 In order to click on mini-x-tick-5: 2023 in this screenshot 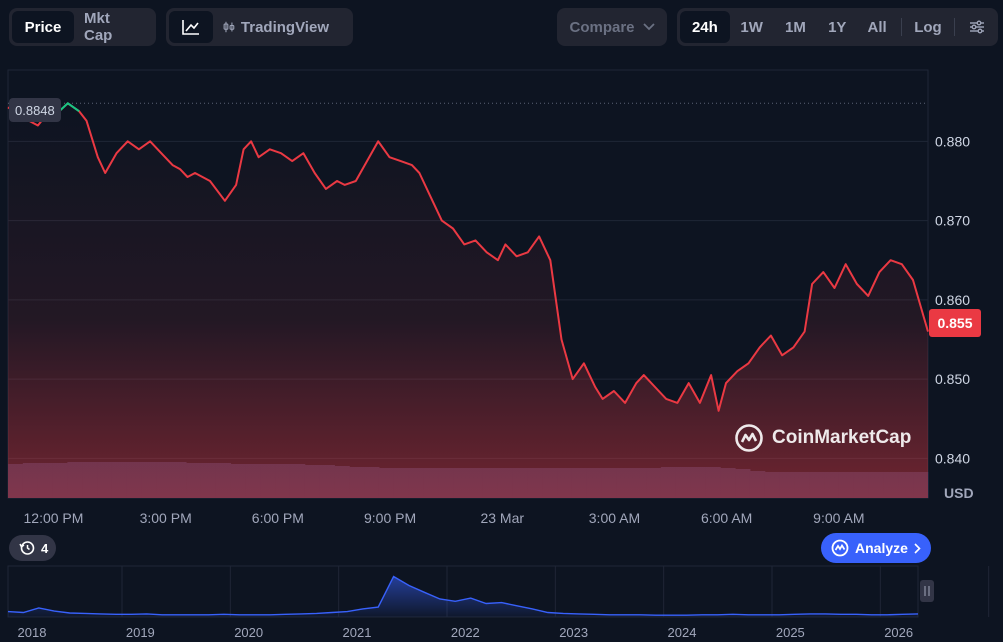, I will do `click(573, 632)`.